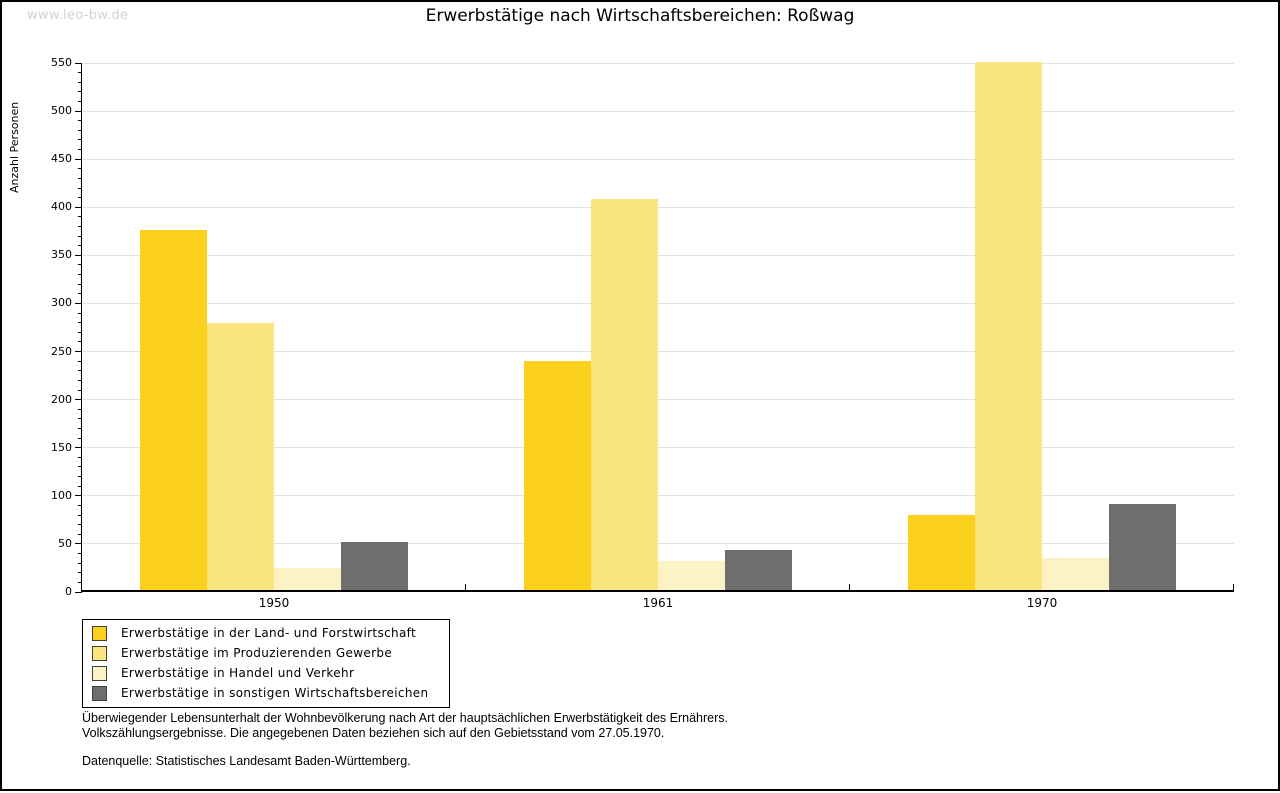 This screenshot has width=1280, height=793. I want to click on y-tick-label: 300, so click(61, 303).